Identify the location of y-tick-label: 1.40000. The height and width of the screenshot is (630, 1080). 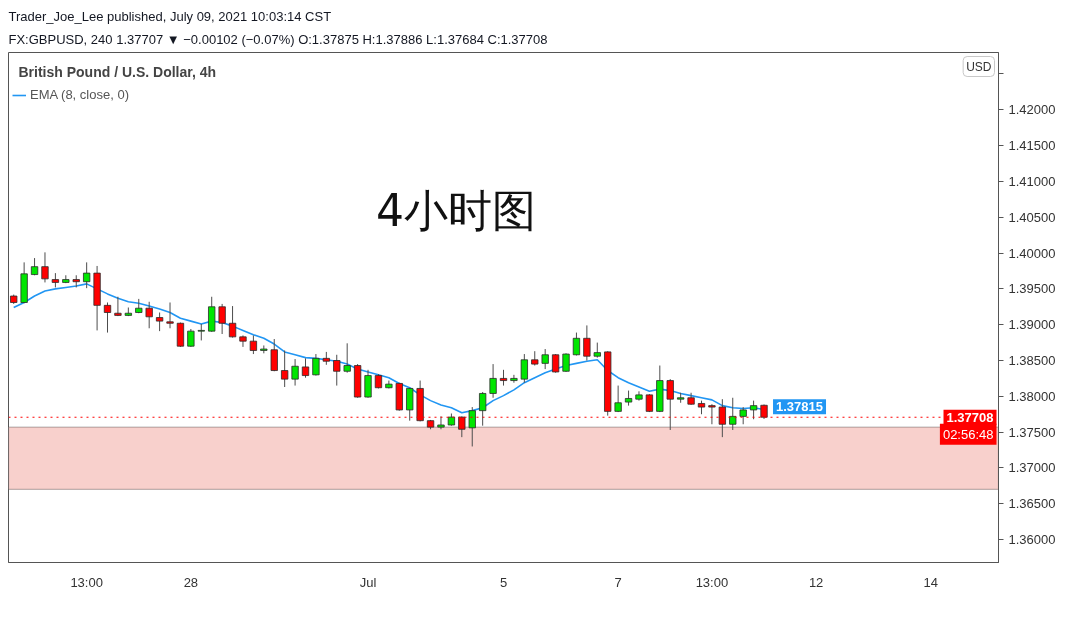
(1032, 253).